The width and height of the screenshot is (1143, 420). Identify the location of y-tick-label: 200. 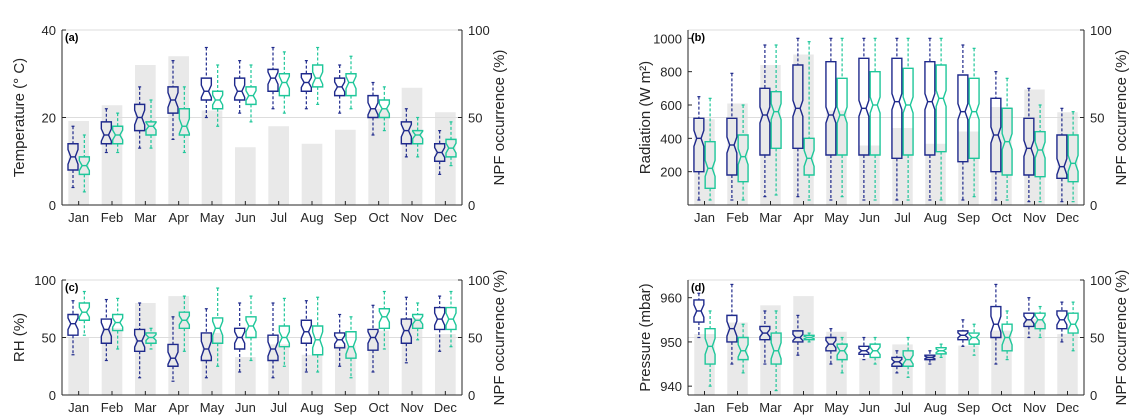
(671, 172).